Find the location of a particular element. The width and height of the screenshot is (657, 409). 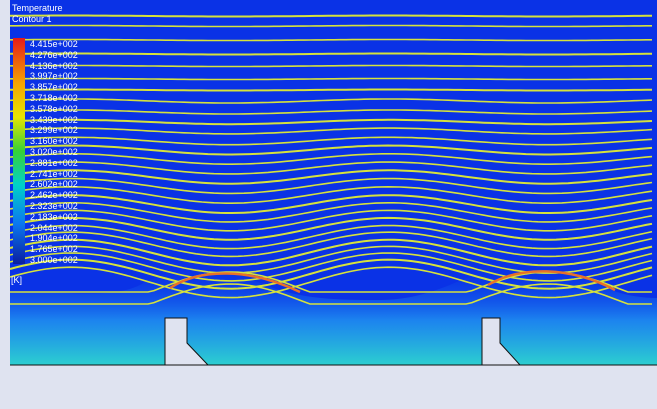

legend-label: 3.718e+002 is located at coordinates (54, 98).